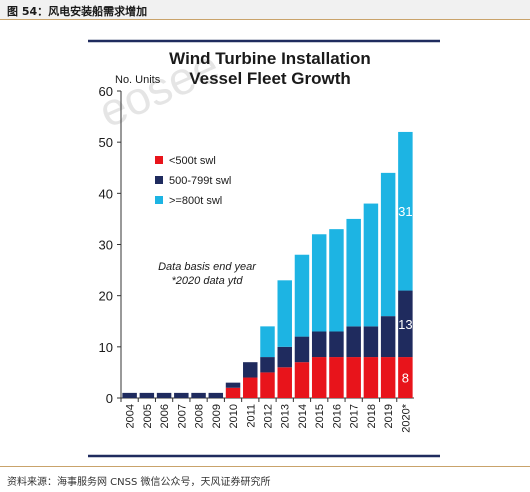 The height and width of the screenshot is (492, 530). What do you see at coordinates (337, 416) in the screenshot?
I see `x-tick-label: 2016` at bounding box center [337, 416].